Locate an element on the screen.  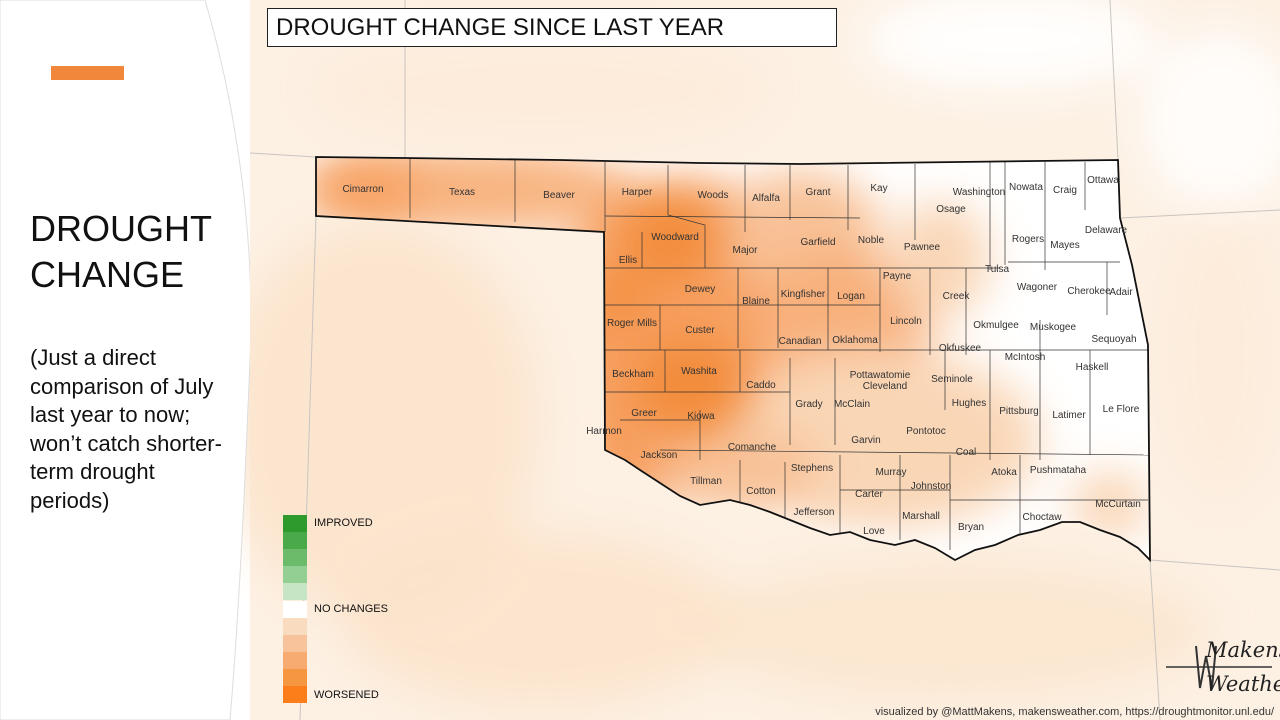
county-label: Caddo is located at coordinates (761, 385).